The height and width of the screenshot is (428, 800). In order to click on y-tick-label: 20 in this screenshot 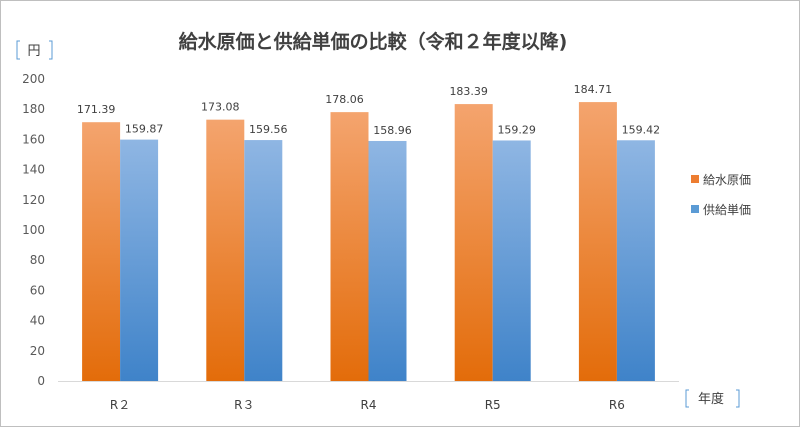, I will do `click(37, 351)`.